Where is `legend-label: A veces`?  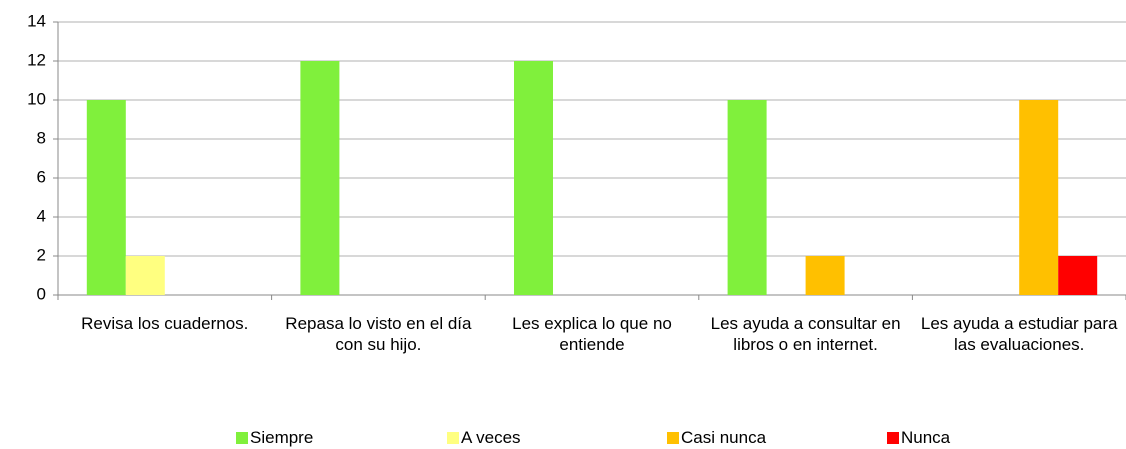
legend-label: A veces is located at coordinates (491, 437).